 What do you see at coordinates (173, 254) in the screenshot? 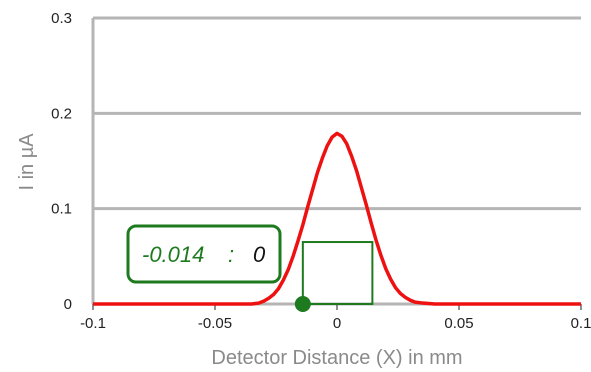
I see `readout-x-value: -0.014` at bounding box center [173, 254].